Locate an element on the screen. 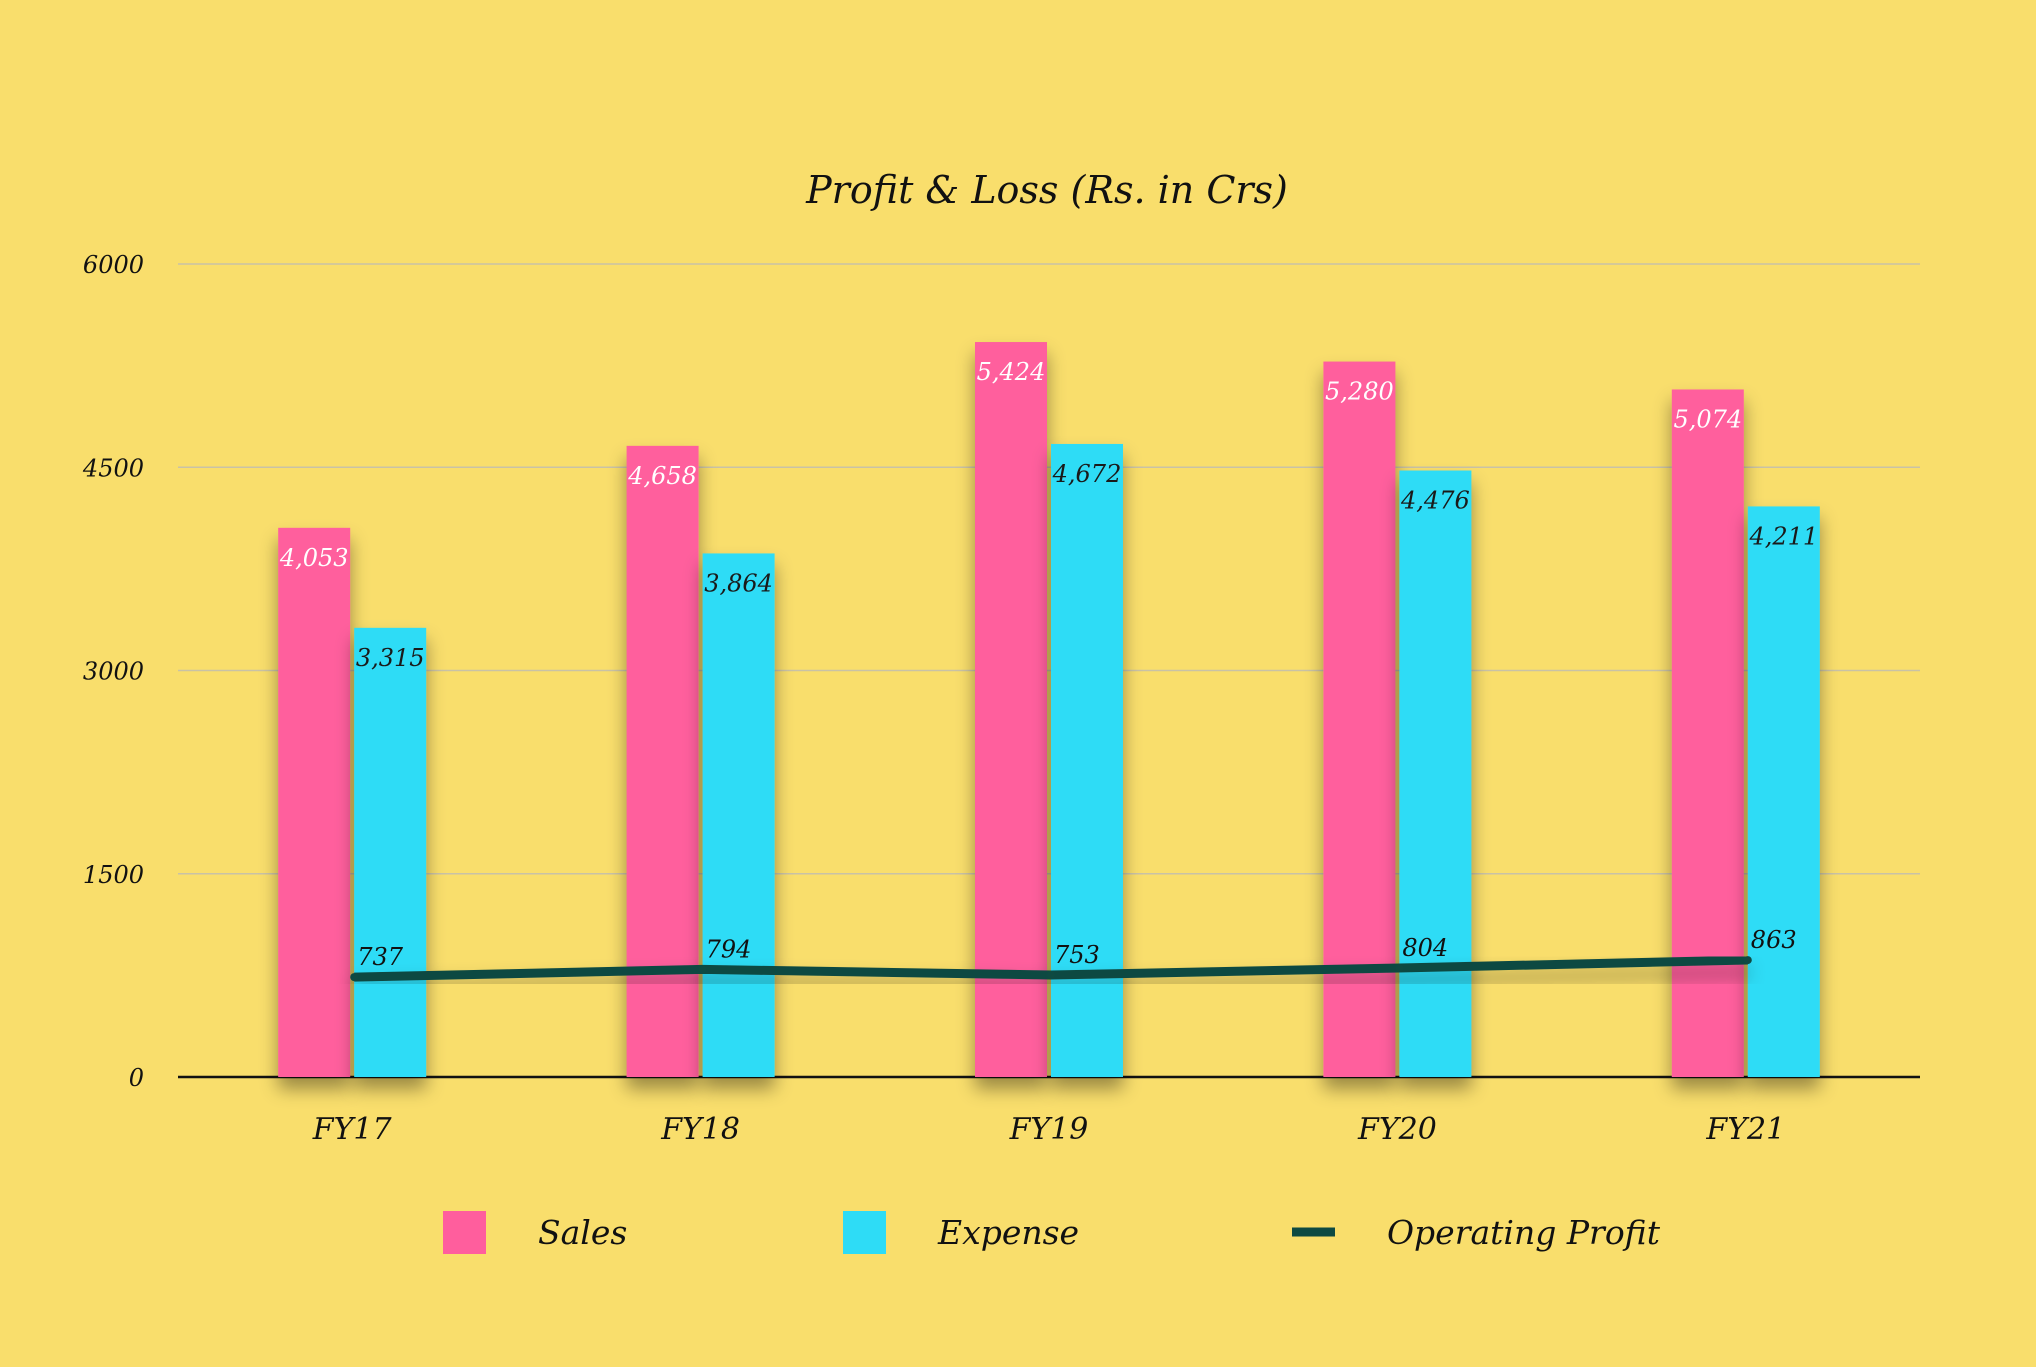  x-tick-label: FY19 is located at coordinates (1049, 1129).